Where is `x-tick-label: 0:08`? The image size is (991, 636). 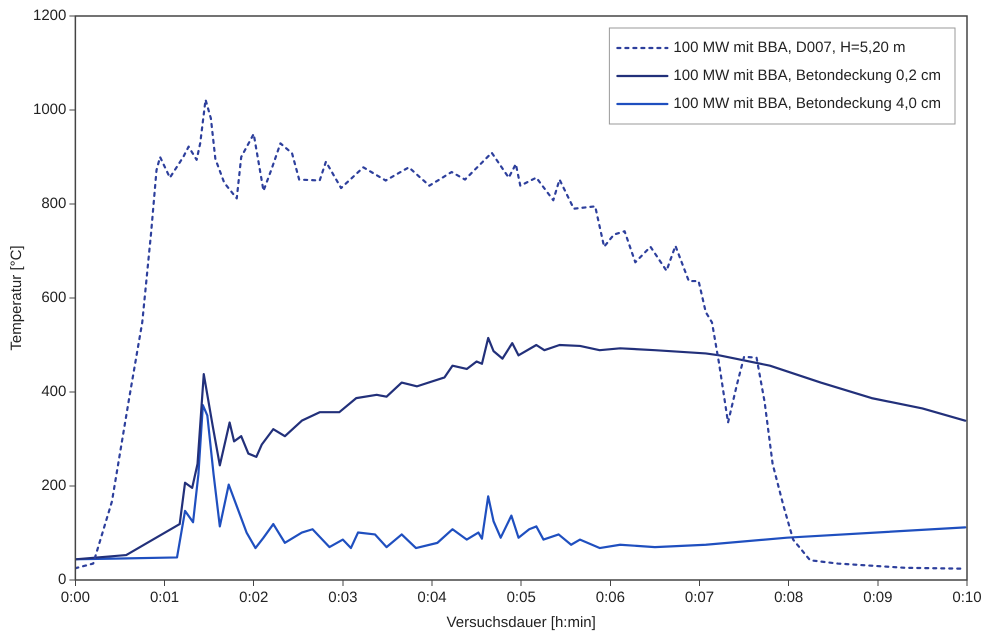 x-tick-label: 0:08 is located at coordinates (789, 597).